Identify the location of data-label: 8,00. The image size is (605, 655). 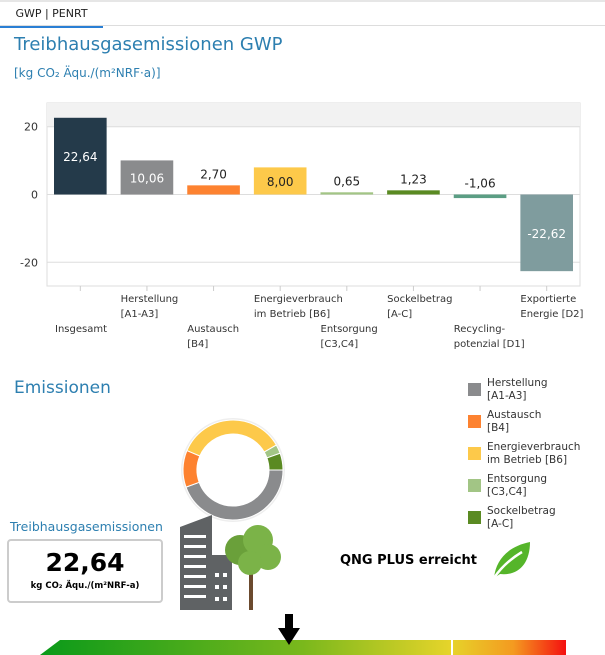
(280, 182).